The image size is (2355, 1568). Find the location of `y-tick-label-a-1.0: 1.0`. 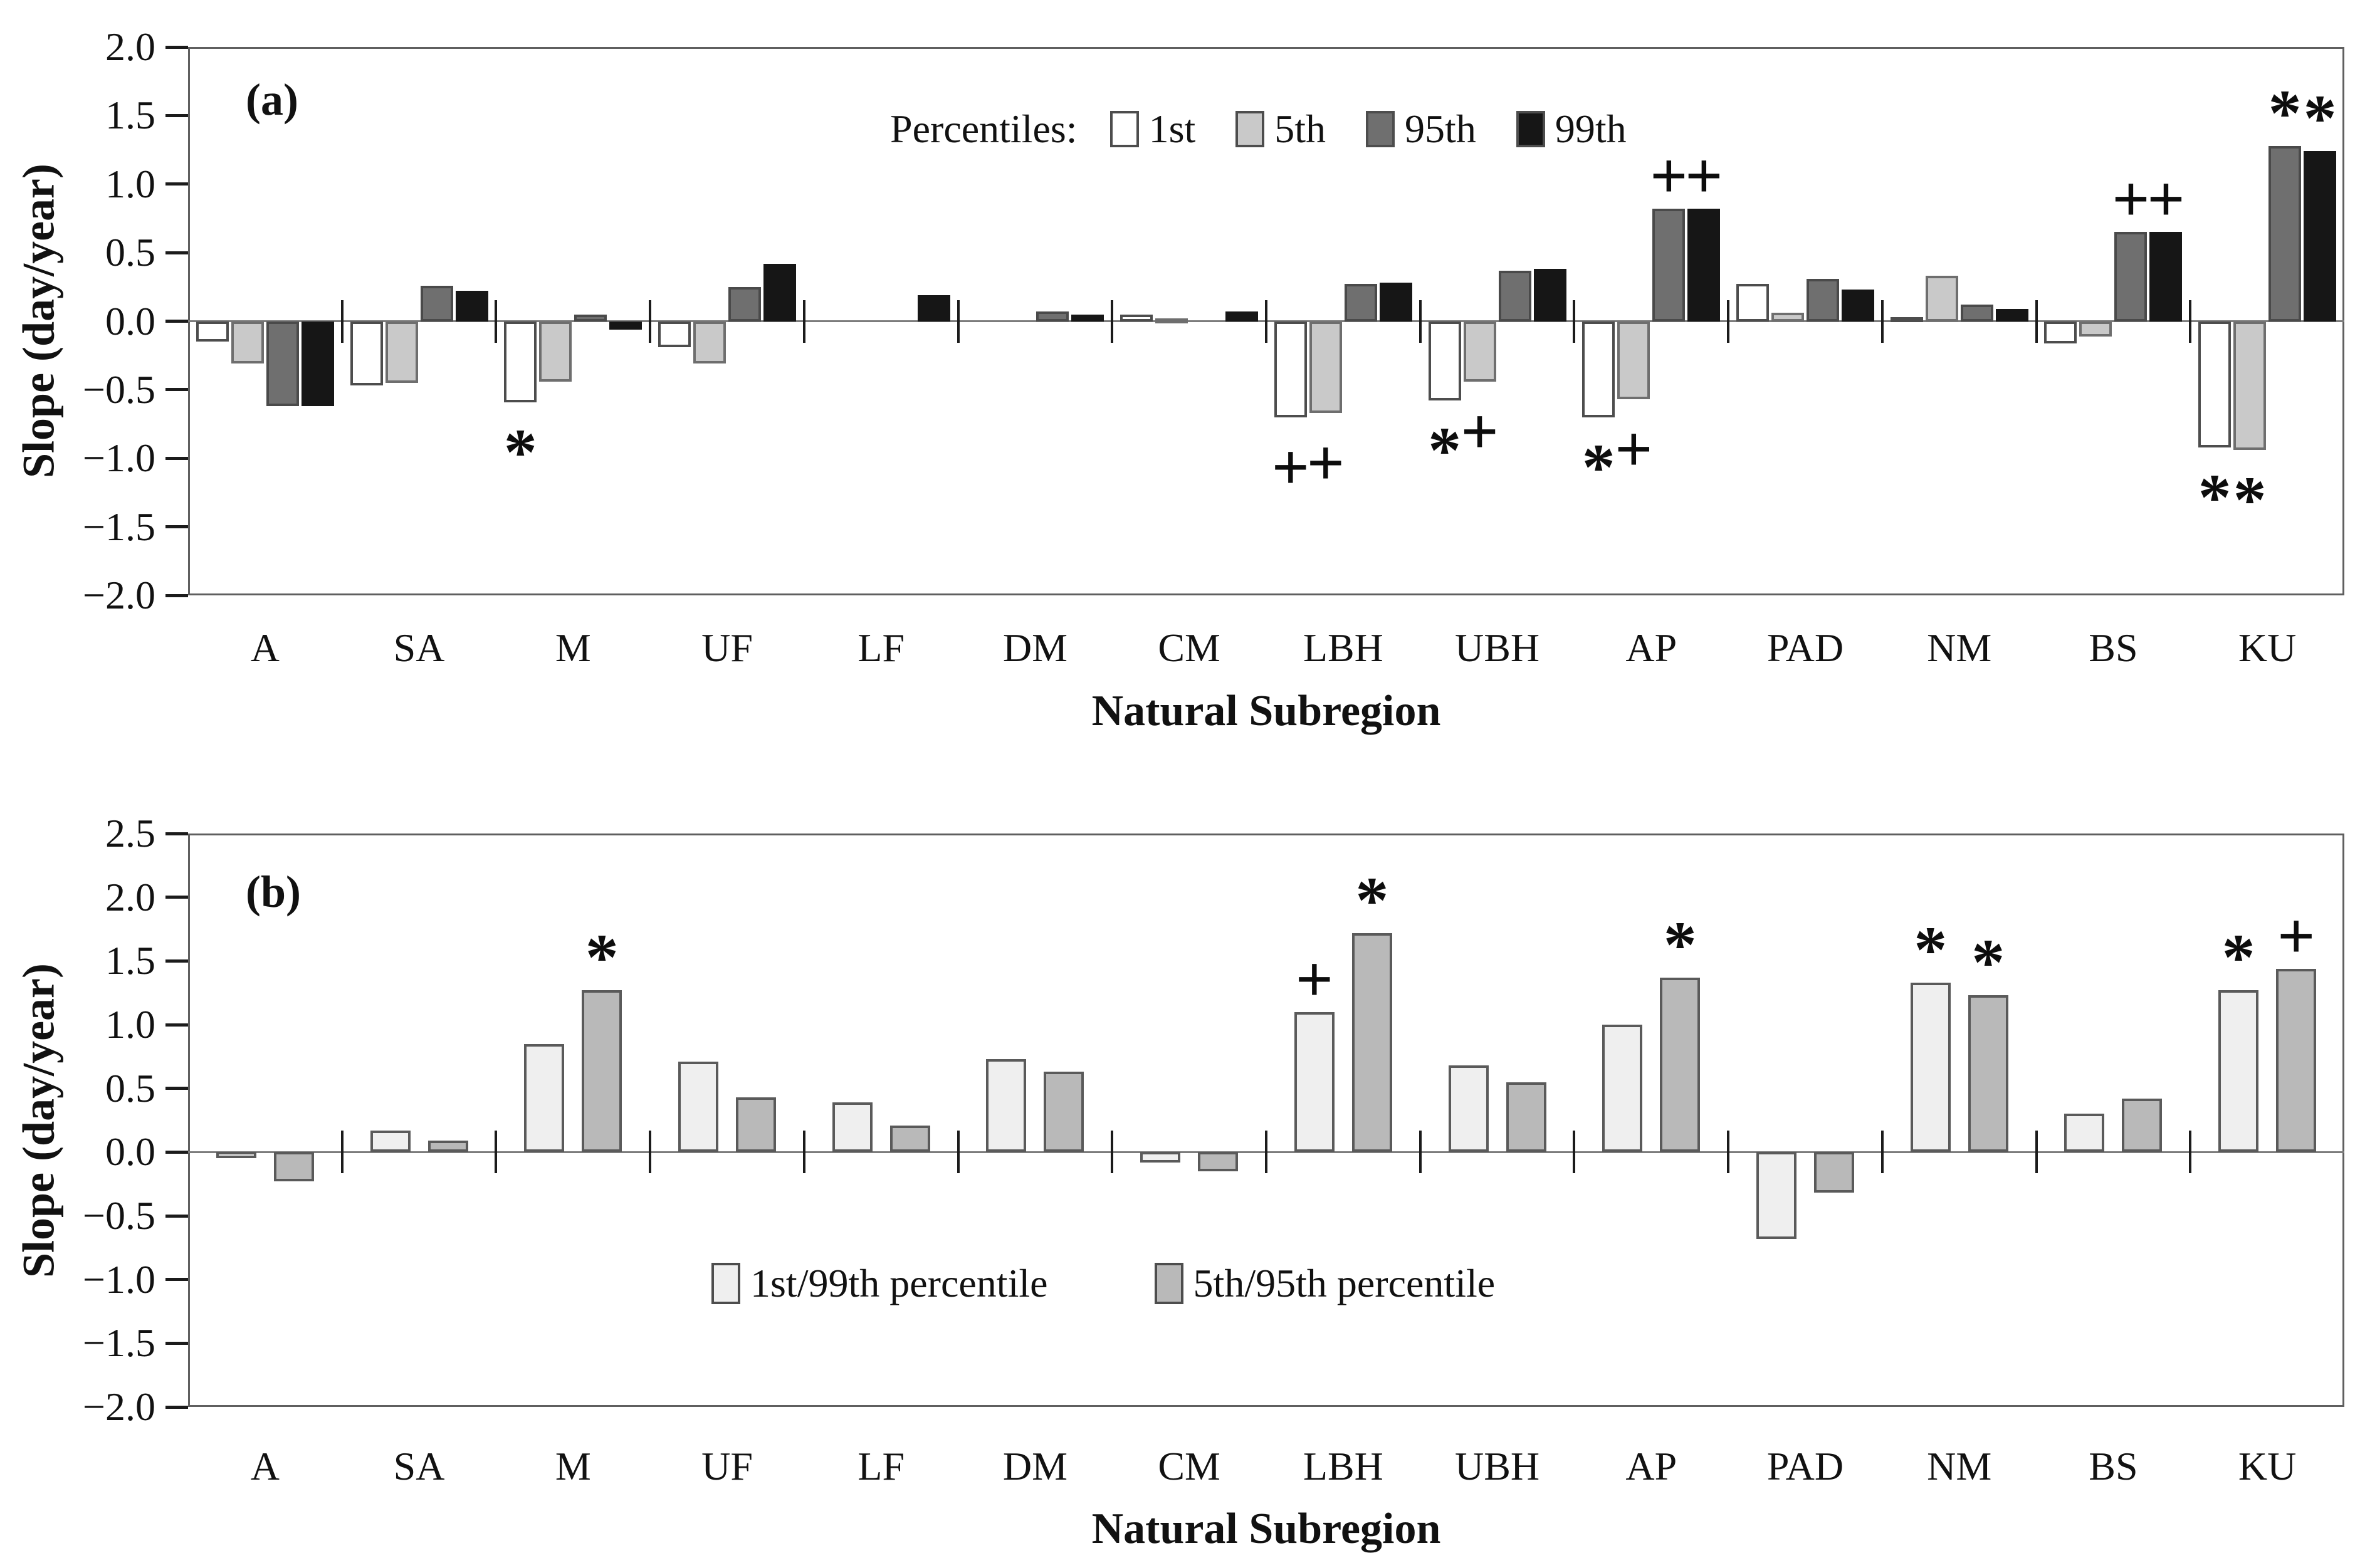

y-tick-label-a-1.0: 1.0 is located at coordinates (130, 183).